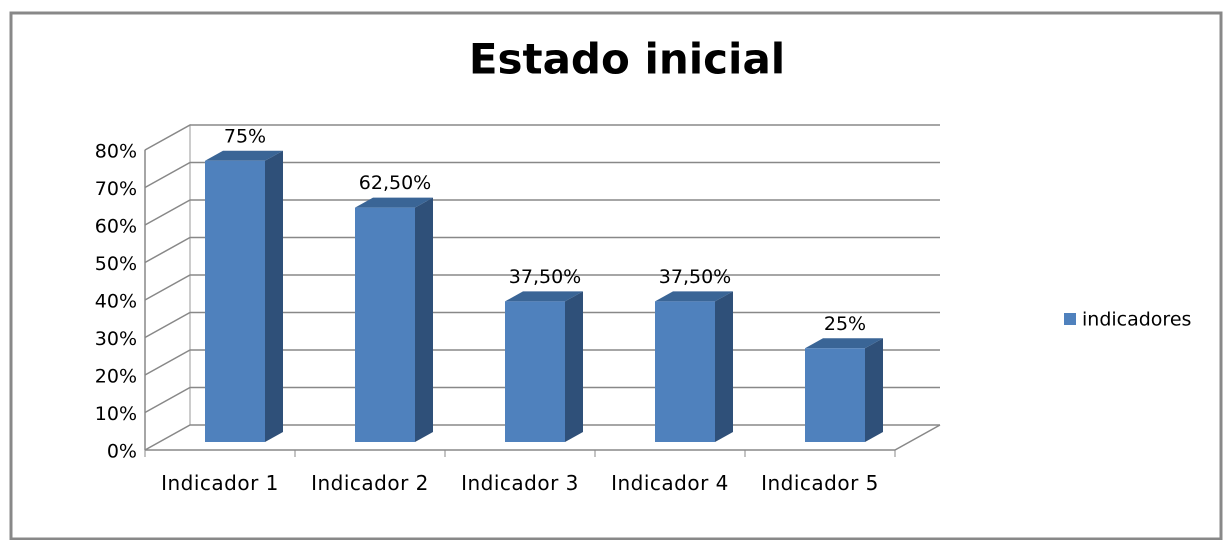 This screenshot has width=1232, height=540. I want to click on legend-label: indicadores, so click(1136, 320).